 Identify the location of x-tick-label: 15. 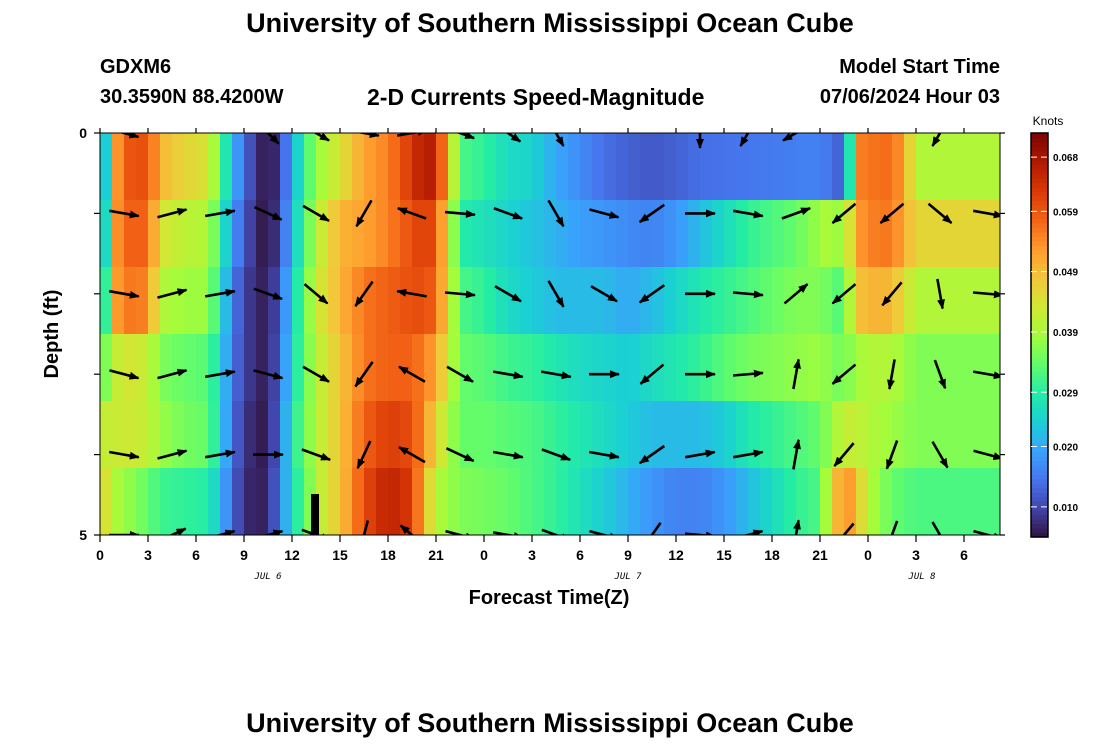
(724, 555).